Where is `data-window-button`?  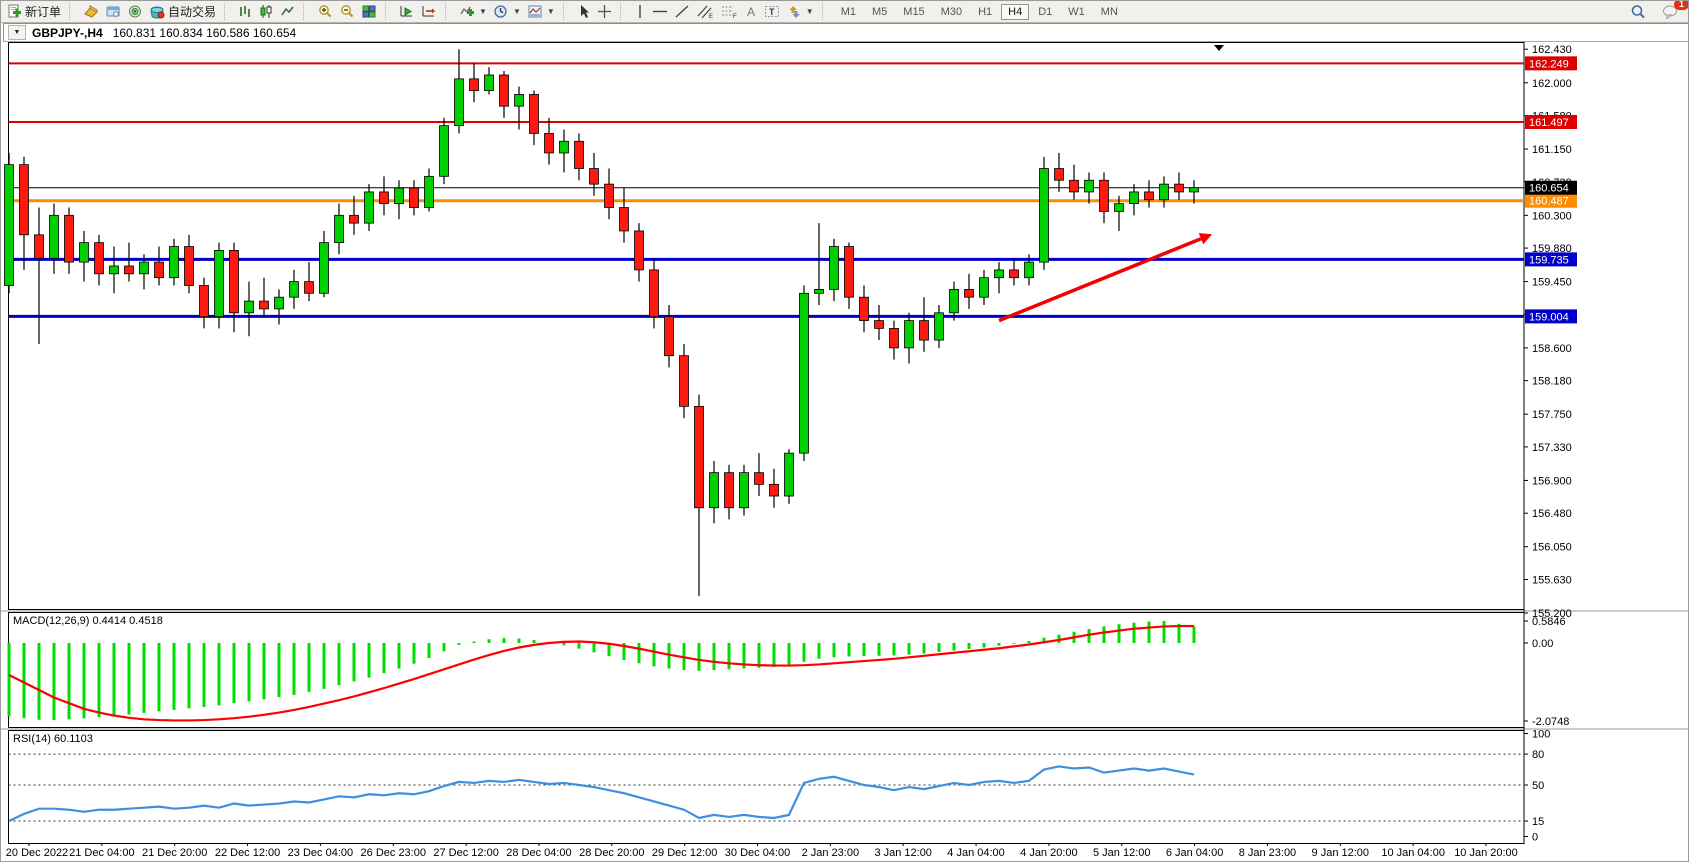 data-window-button is located at coordinates (113, 11).